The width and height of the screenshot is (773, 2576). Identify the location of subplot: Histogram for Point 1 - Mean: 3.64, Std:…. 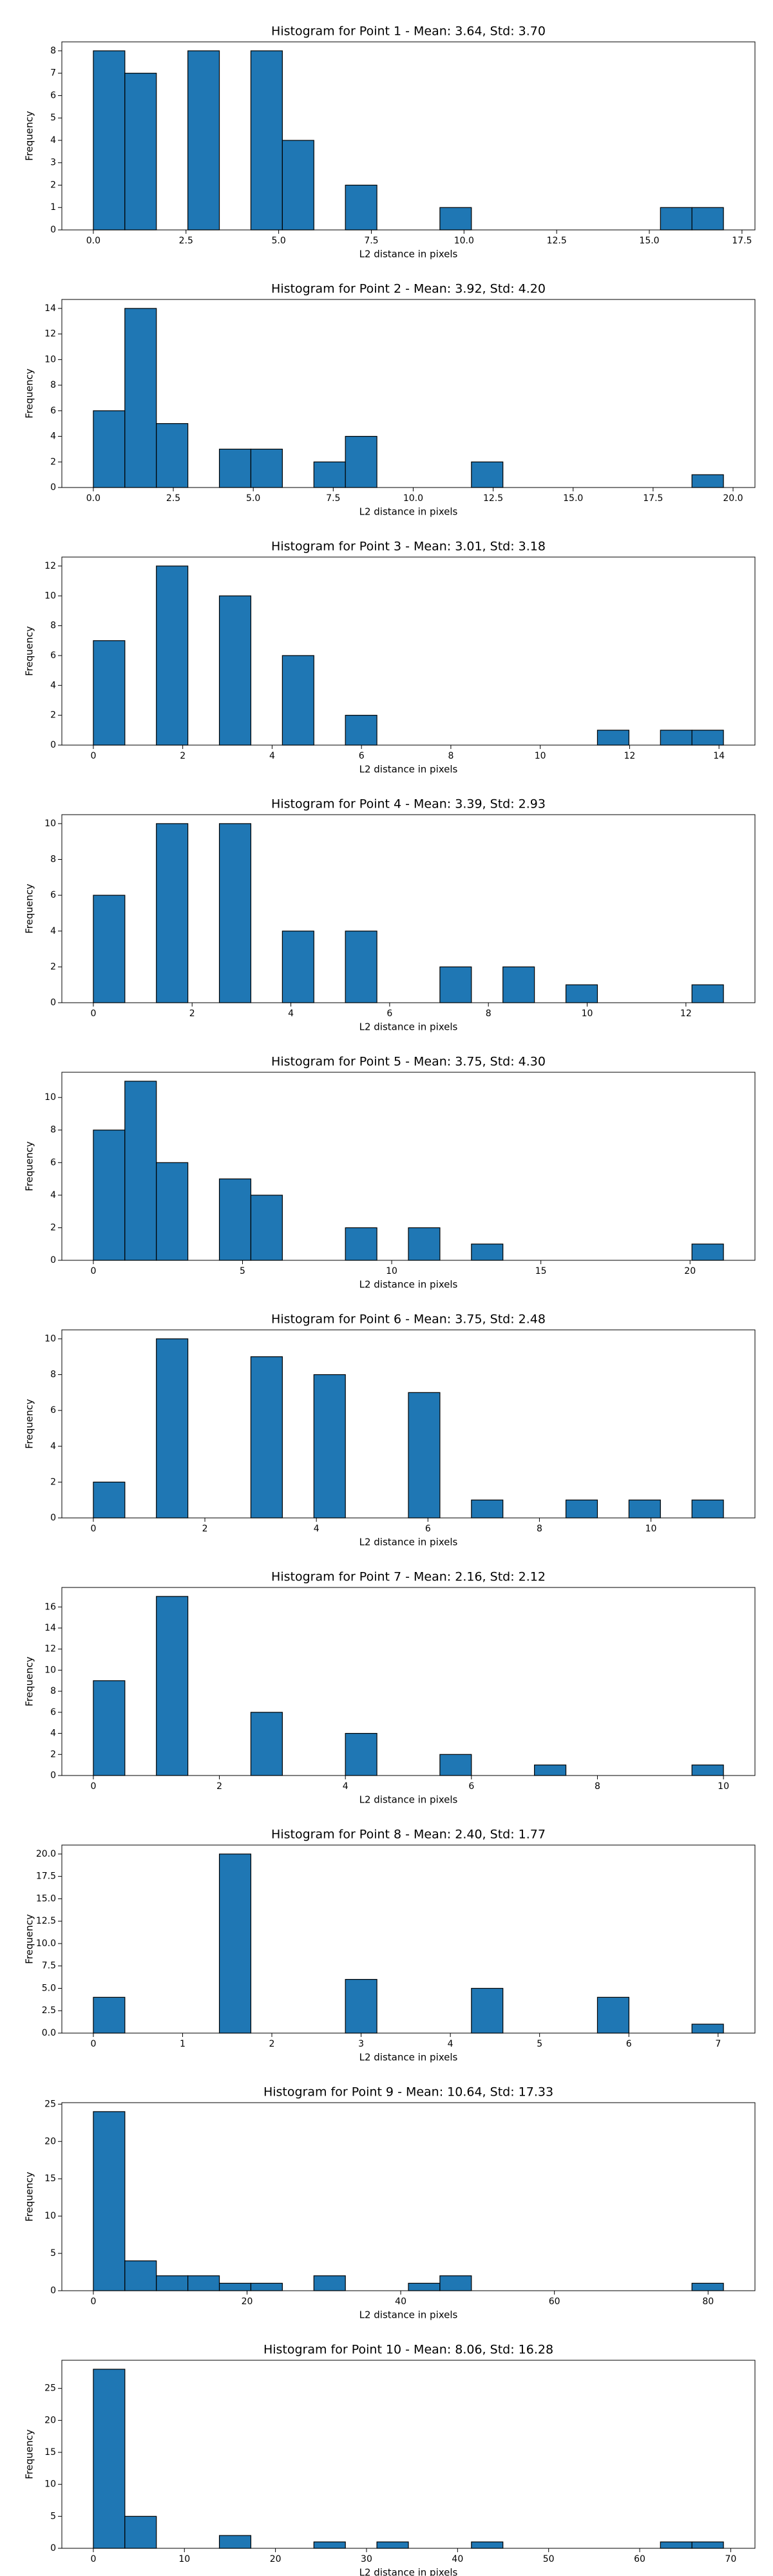
(390, 142).